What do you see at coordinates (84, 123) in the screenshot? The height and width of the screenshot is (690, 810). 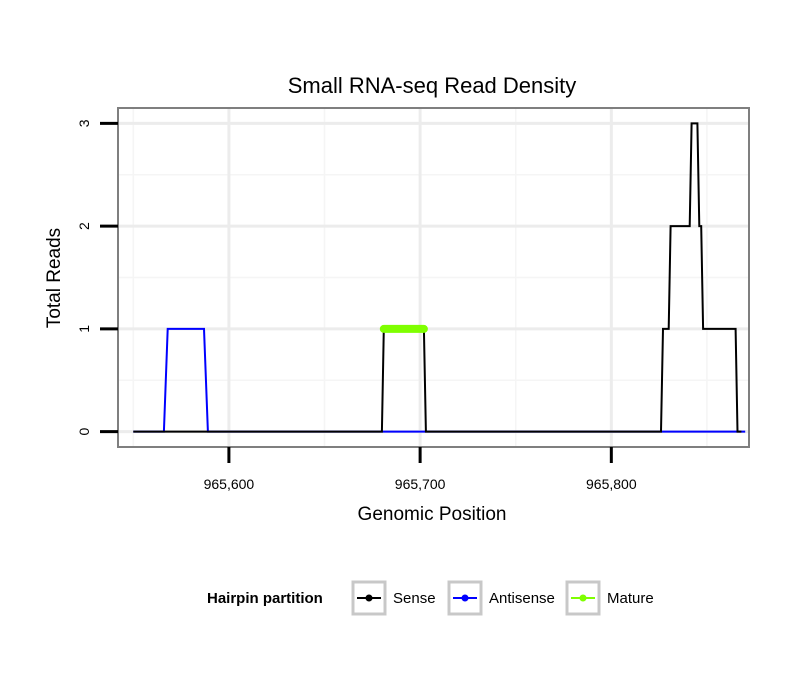 I see `y-tick-label: 3` at bounding box center [84, 123].